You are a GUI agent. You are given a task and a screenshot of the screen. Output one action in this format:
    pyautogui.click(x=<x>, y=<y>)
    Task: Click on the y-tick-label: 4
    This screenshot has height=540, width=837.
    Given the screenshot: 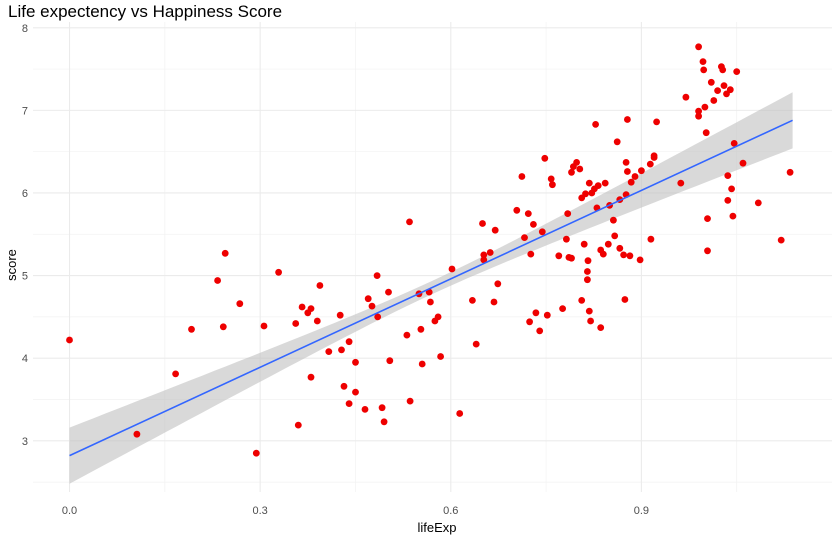 What is the action you would take?
    pyautogui.click(x=25, y=359)
    